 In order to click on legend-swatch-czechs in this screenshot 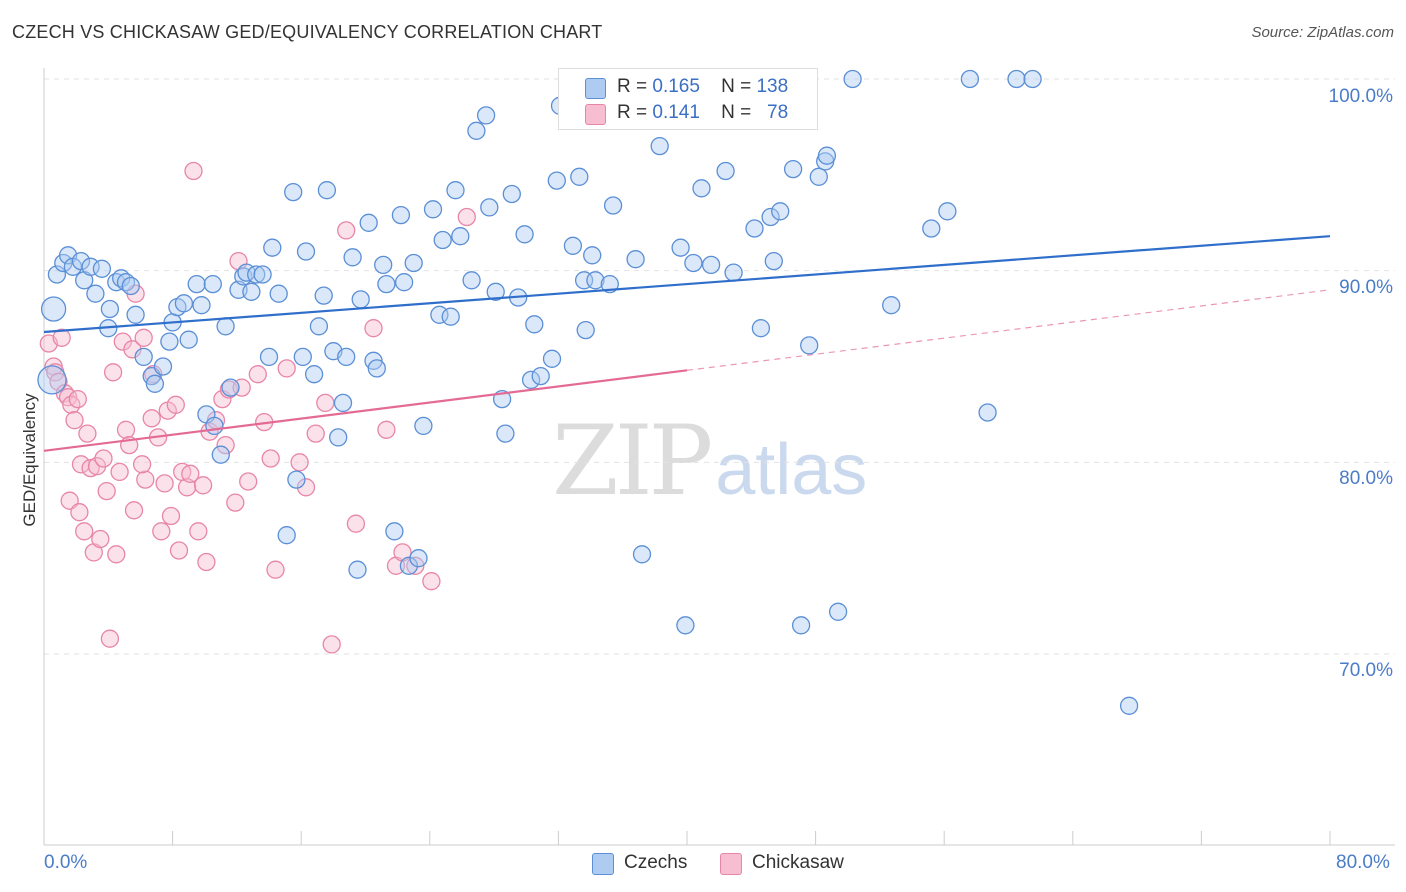, I will do `click(595, 88)`.